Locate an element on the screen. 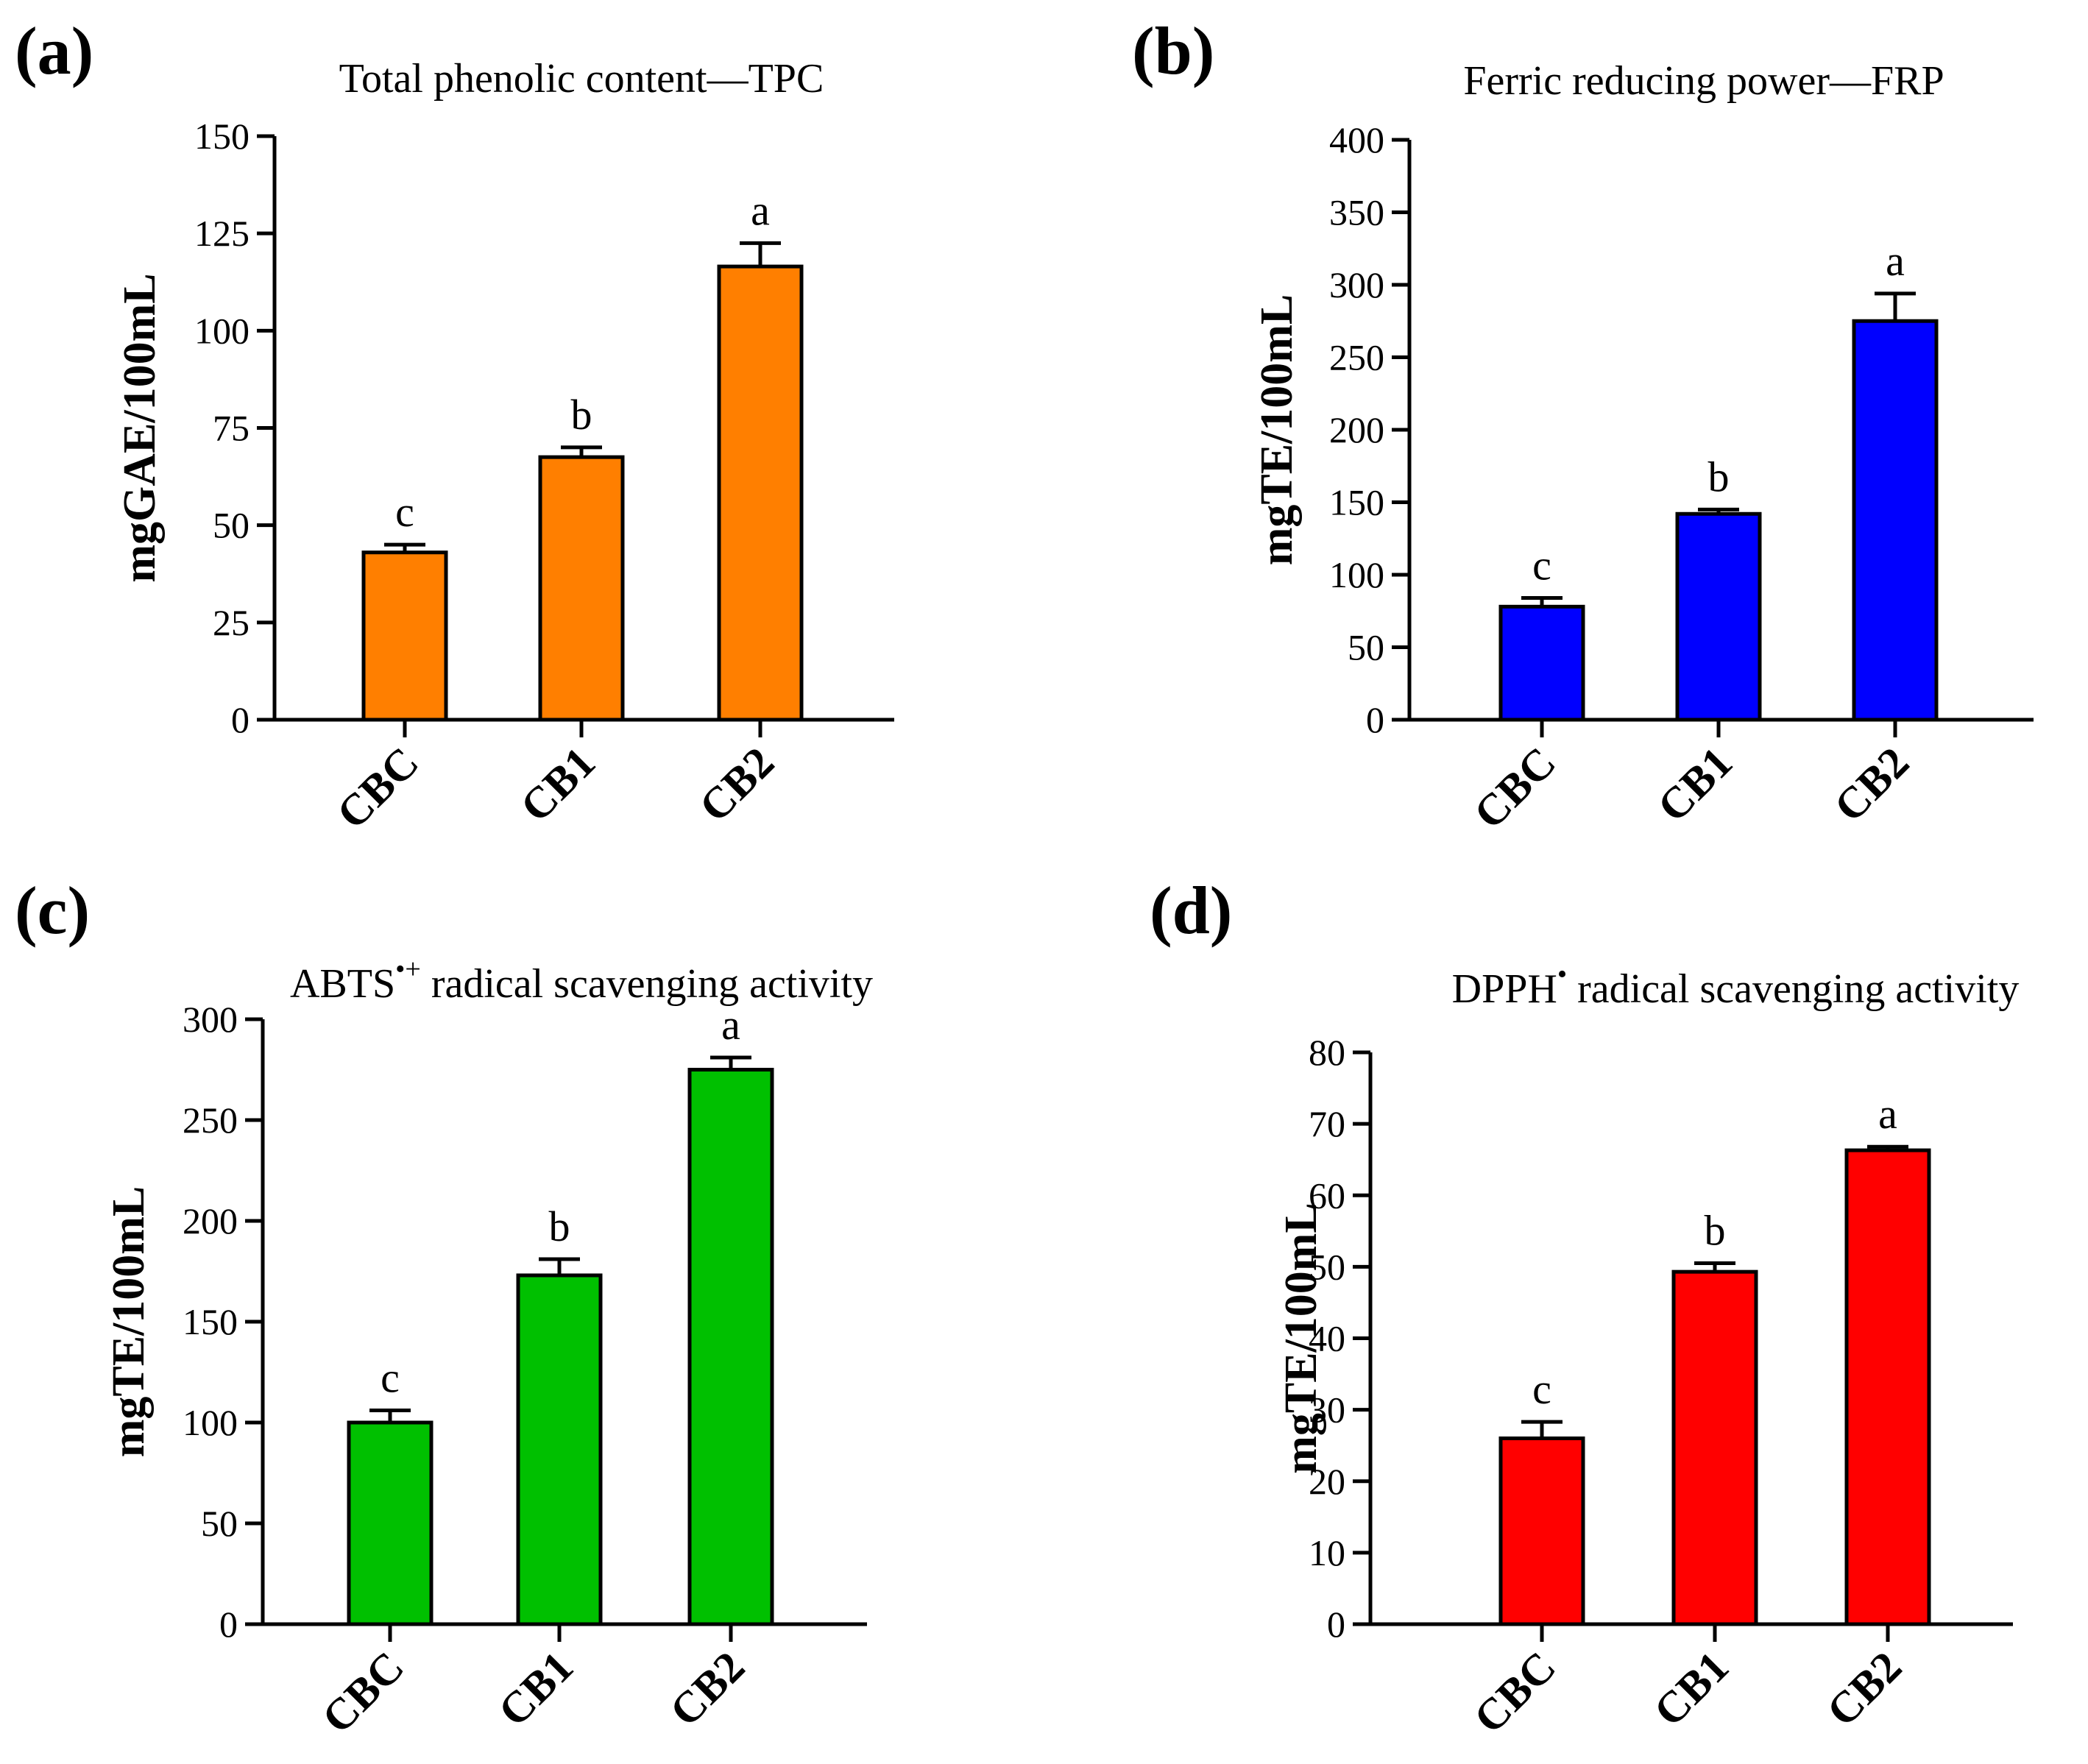 Image resolution: width=2088 pixels, height=1764 pixels. y-tick-label: 125 is located at coordinates (222, 233).